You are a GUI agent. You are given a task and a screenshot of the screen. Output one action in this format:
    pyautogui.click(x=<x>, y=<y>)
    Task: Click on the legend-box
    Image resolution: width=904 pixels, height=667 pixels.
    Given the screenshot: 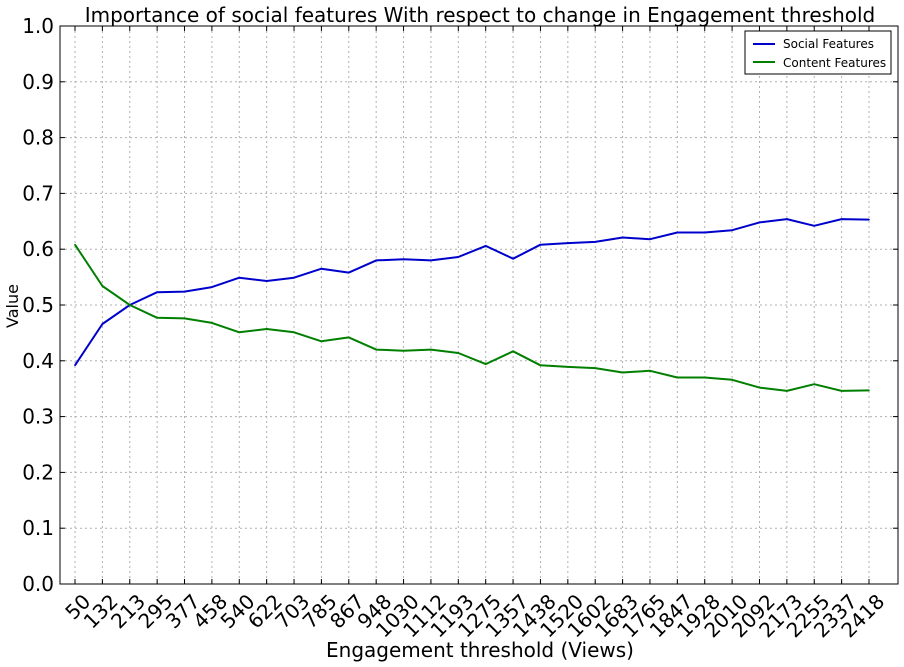 What is the action you would take?
    pyautogui.click(x=818, y=52)
    